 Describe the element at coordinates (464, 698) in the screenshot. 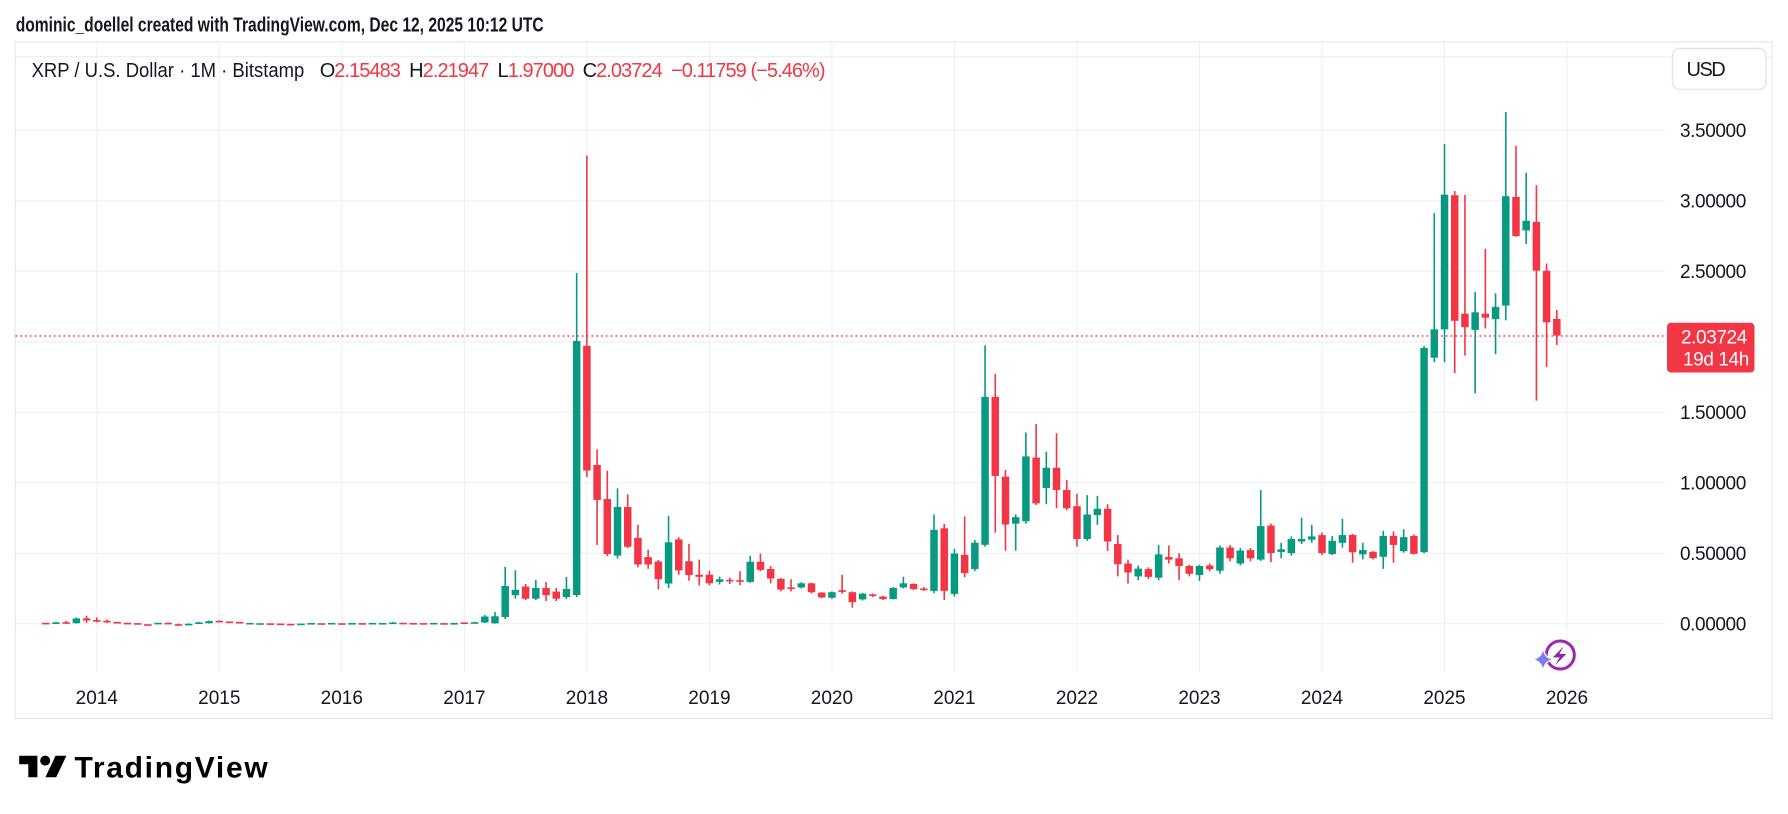

I see `svg-text: 2017` at that location.